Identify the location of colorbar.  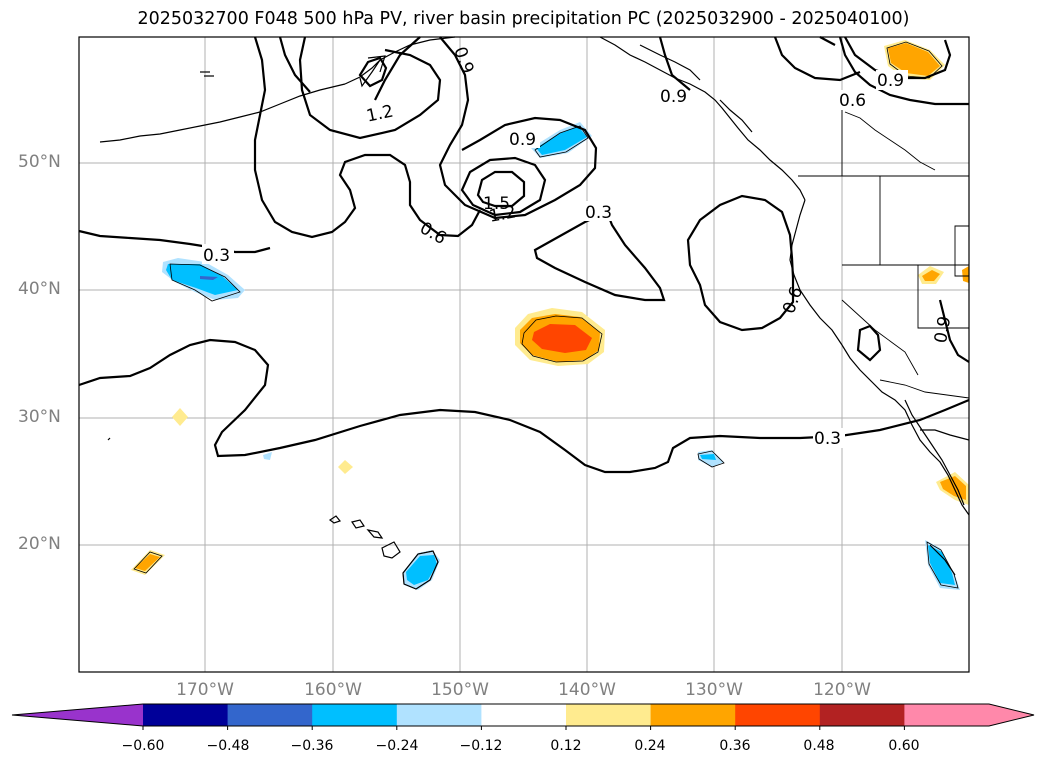
(523, 716).